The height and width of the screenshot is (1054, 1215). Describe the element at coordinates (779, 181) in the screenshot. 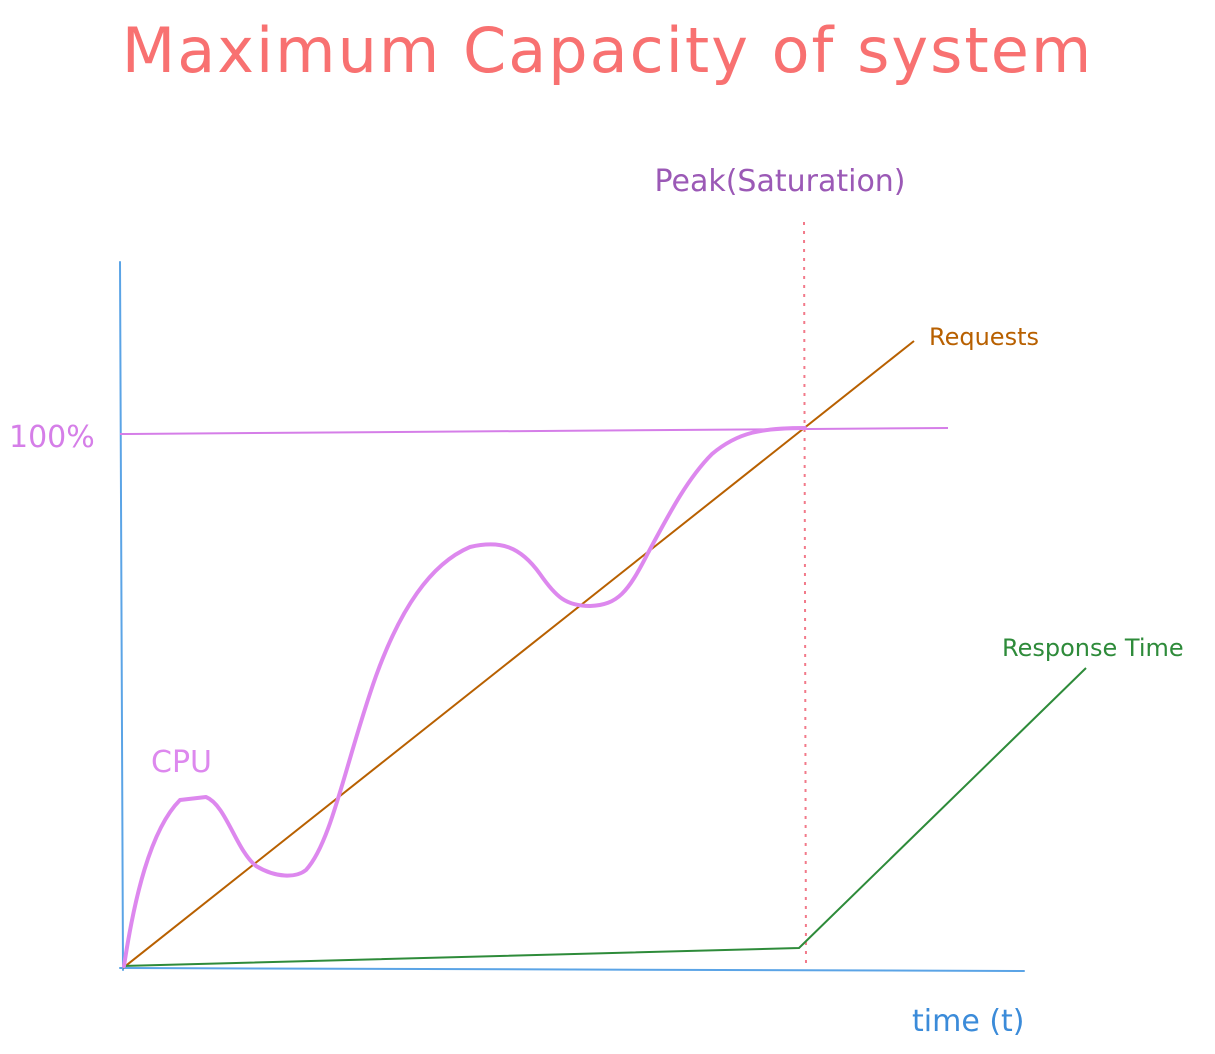

I see `peak-label: Peak(Saturation)` at that location.